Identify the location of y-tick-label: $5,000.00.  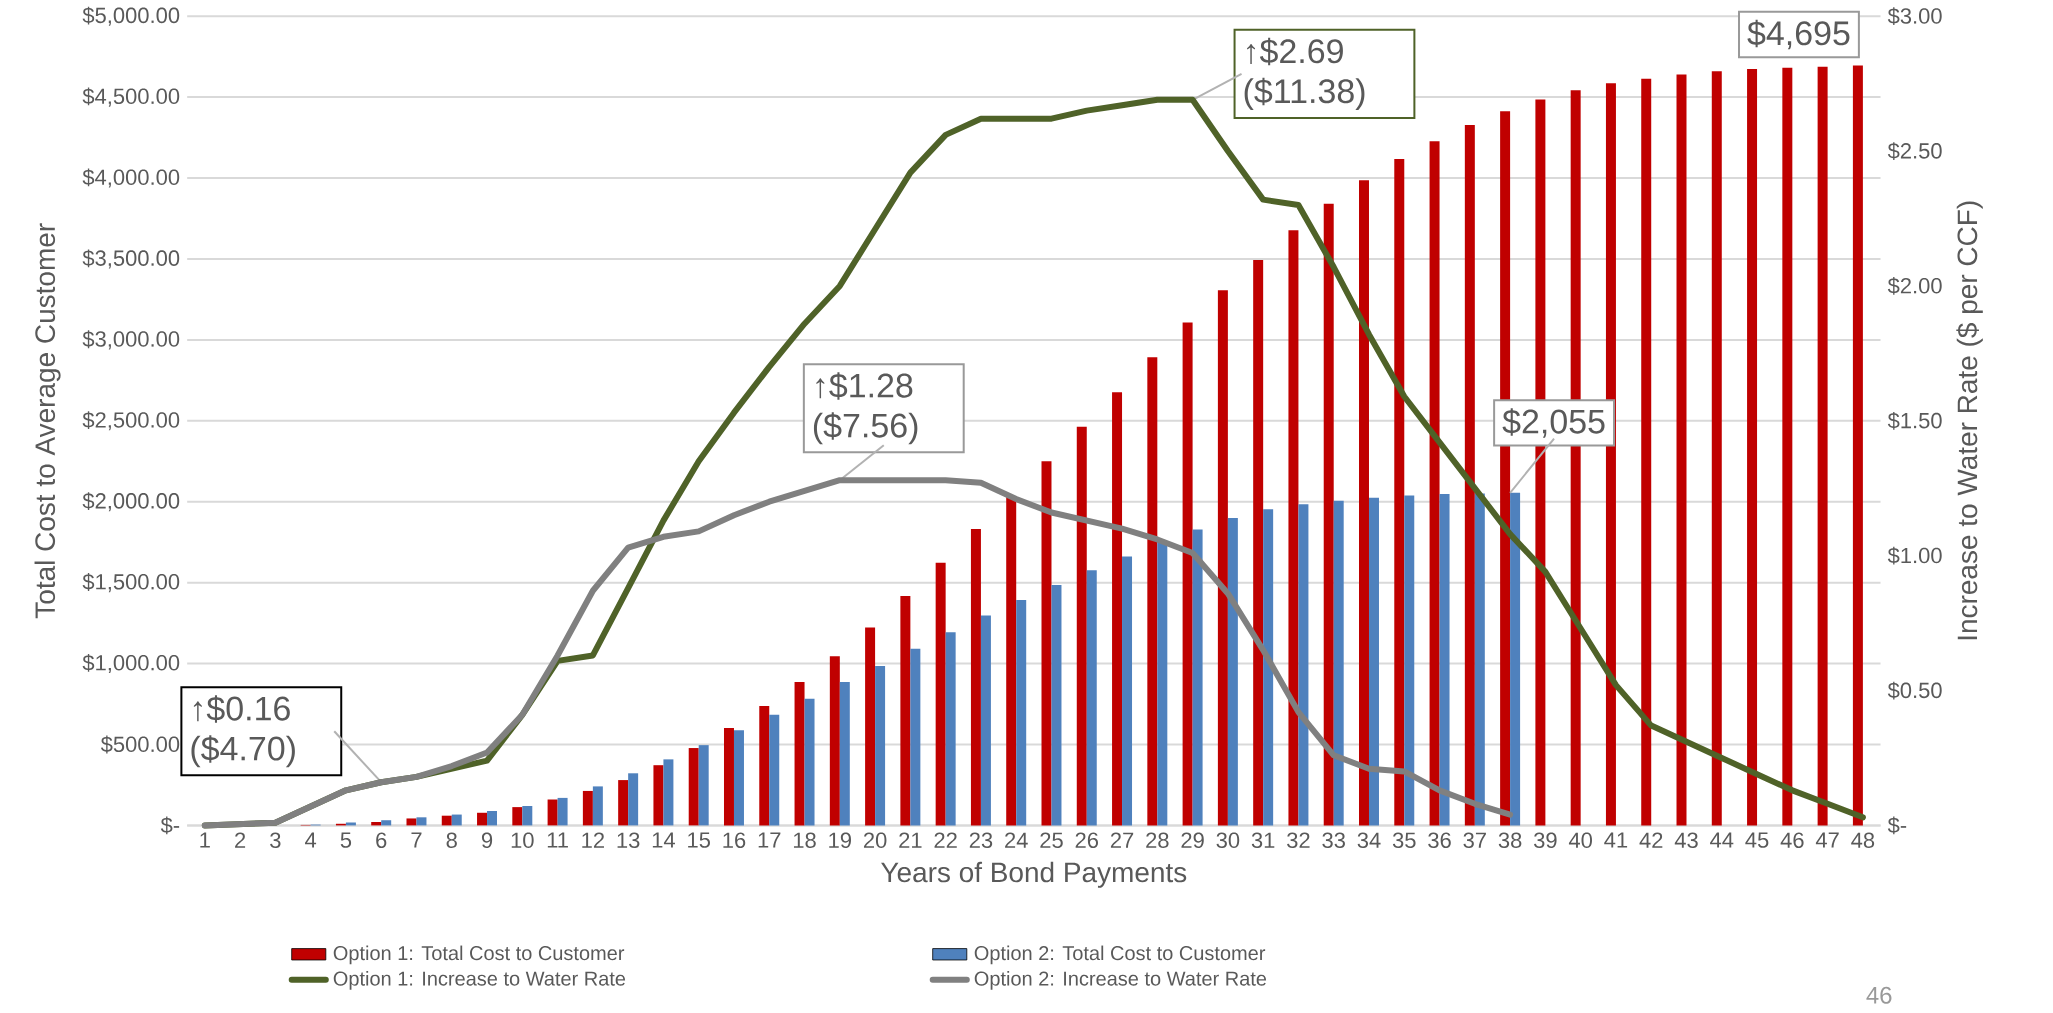
(131, 16).